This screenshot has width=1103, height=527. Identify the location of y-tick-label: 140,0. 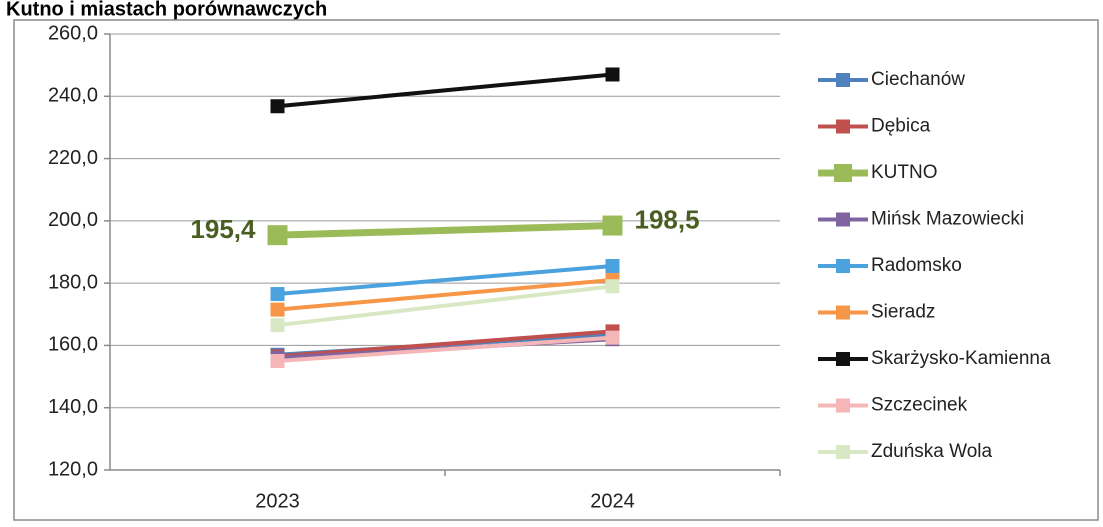
(73, 407).